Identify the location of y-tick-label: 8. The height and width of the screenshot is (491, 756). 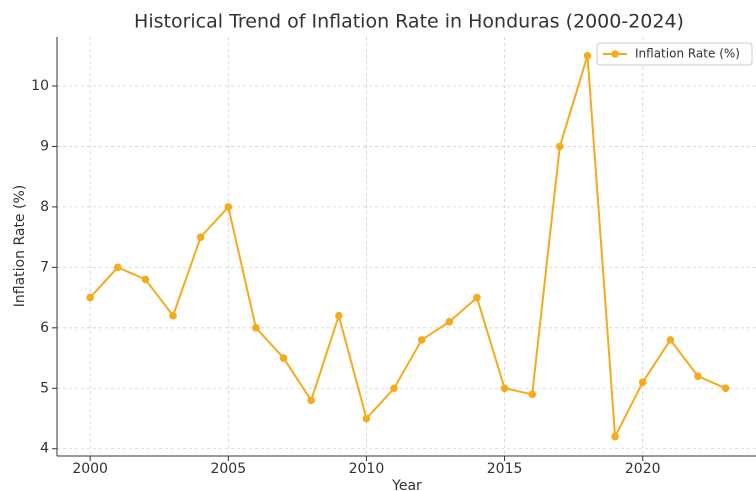
(44, 207).